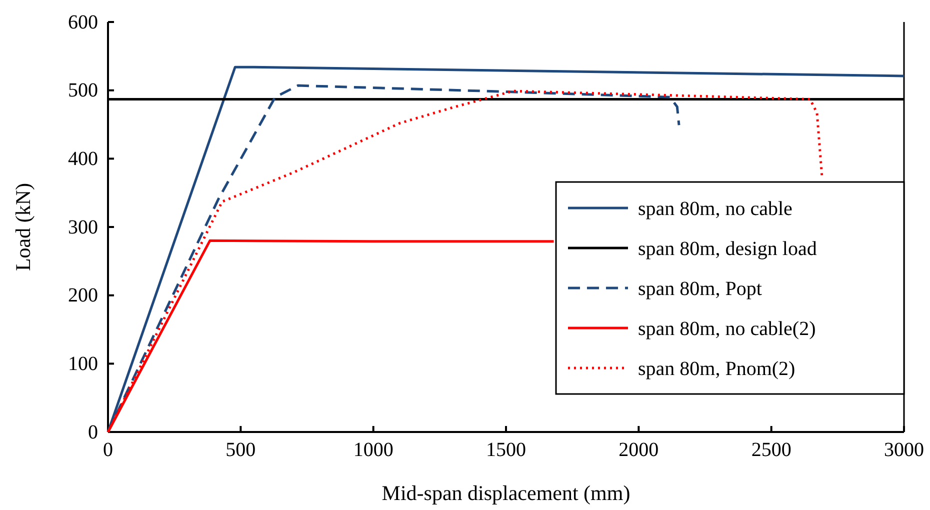  I want to click on x-tick-label: 1500, so click(506, 450).